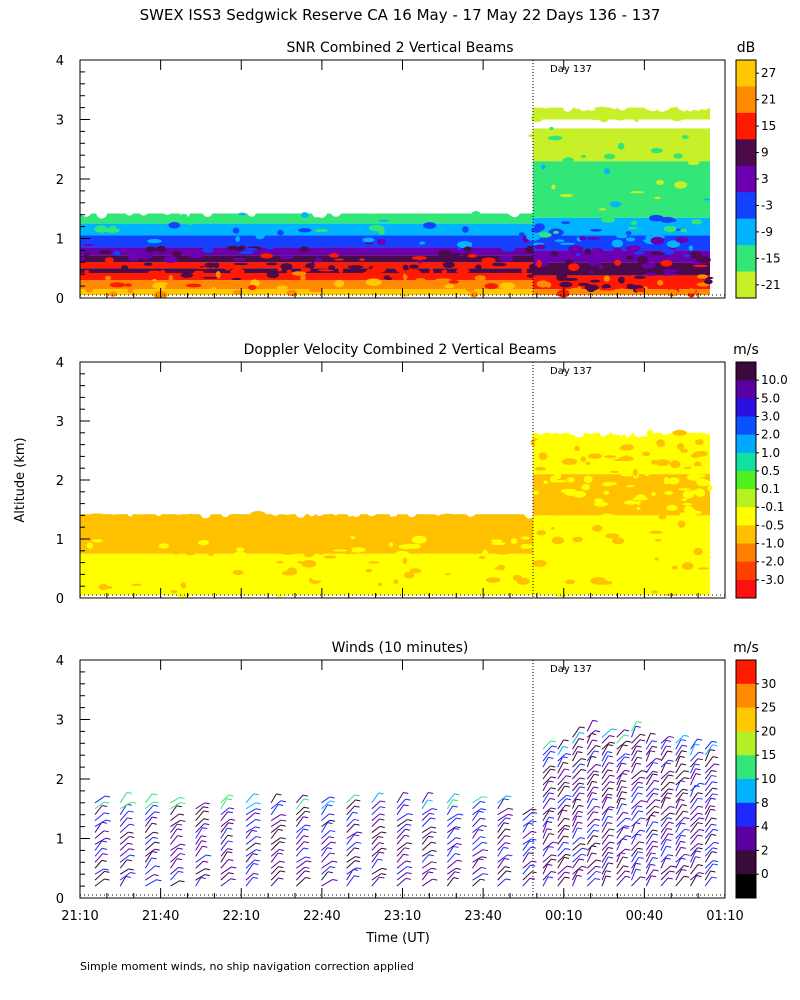 Image resolution: width=800 pixels, height=1000 pixels. Describe the element at coordinates (571, 371) in the screenshot. I see `day-marker-label: Day 137` at that location.